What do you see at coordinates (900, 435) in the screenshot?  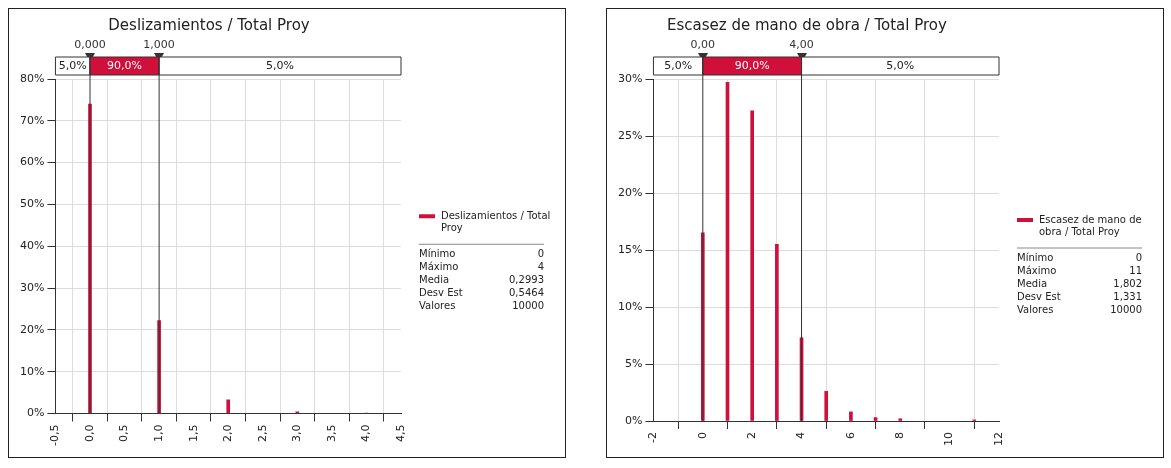 I see `x-tick-label: 8` at bounding box center [900, 435].